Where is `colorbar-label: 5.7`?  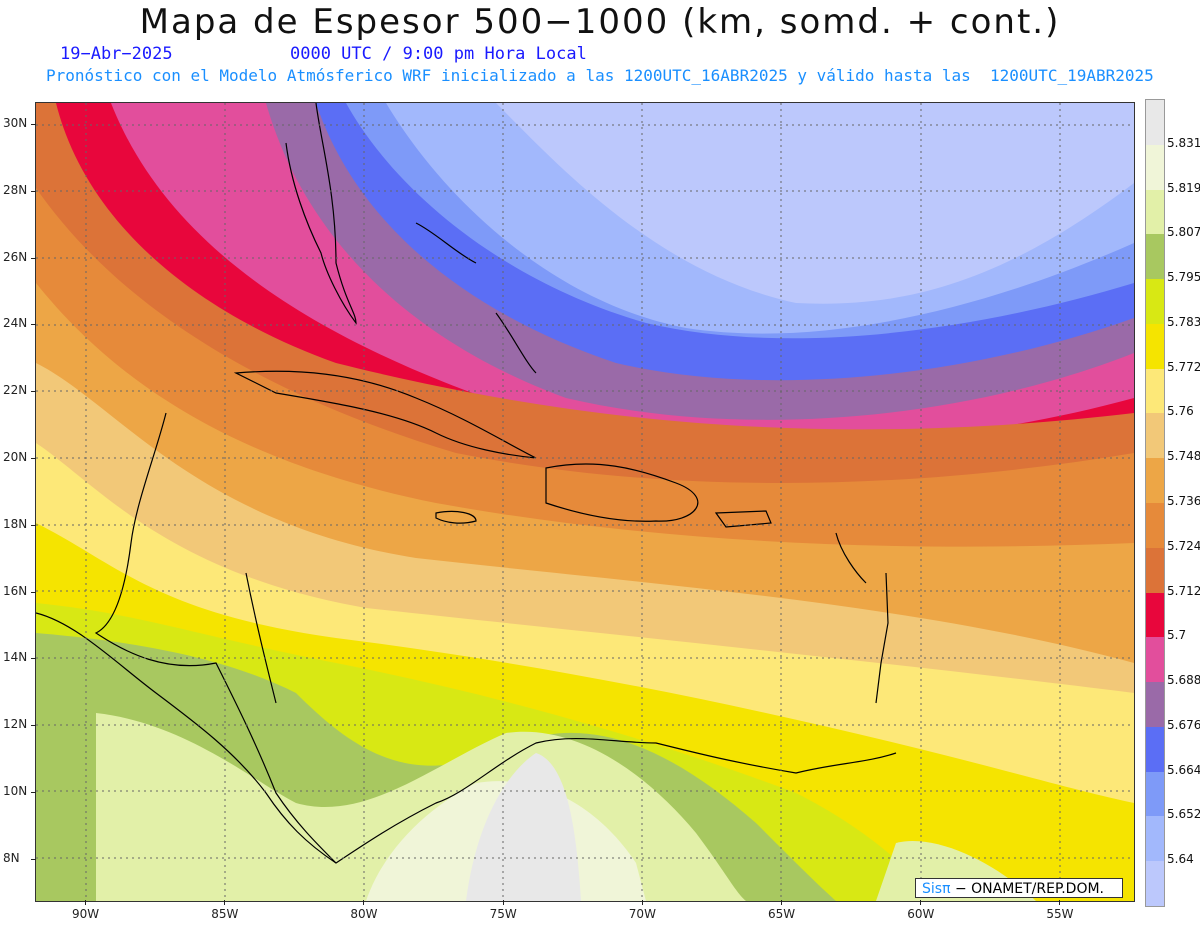 colorbar-label: 5.7 is located at coordinates (1177, 635).